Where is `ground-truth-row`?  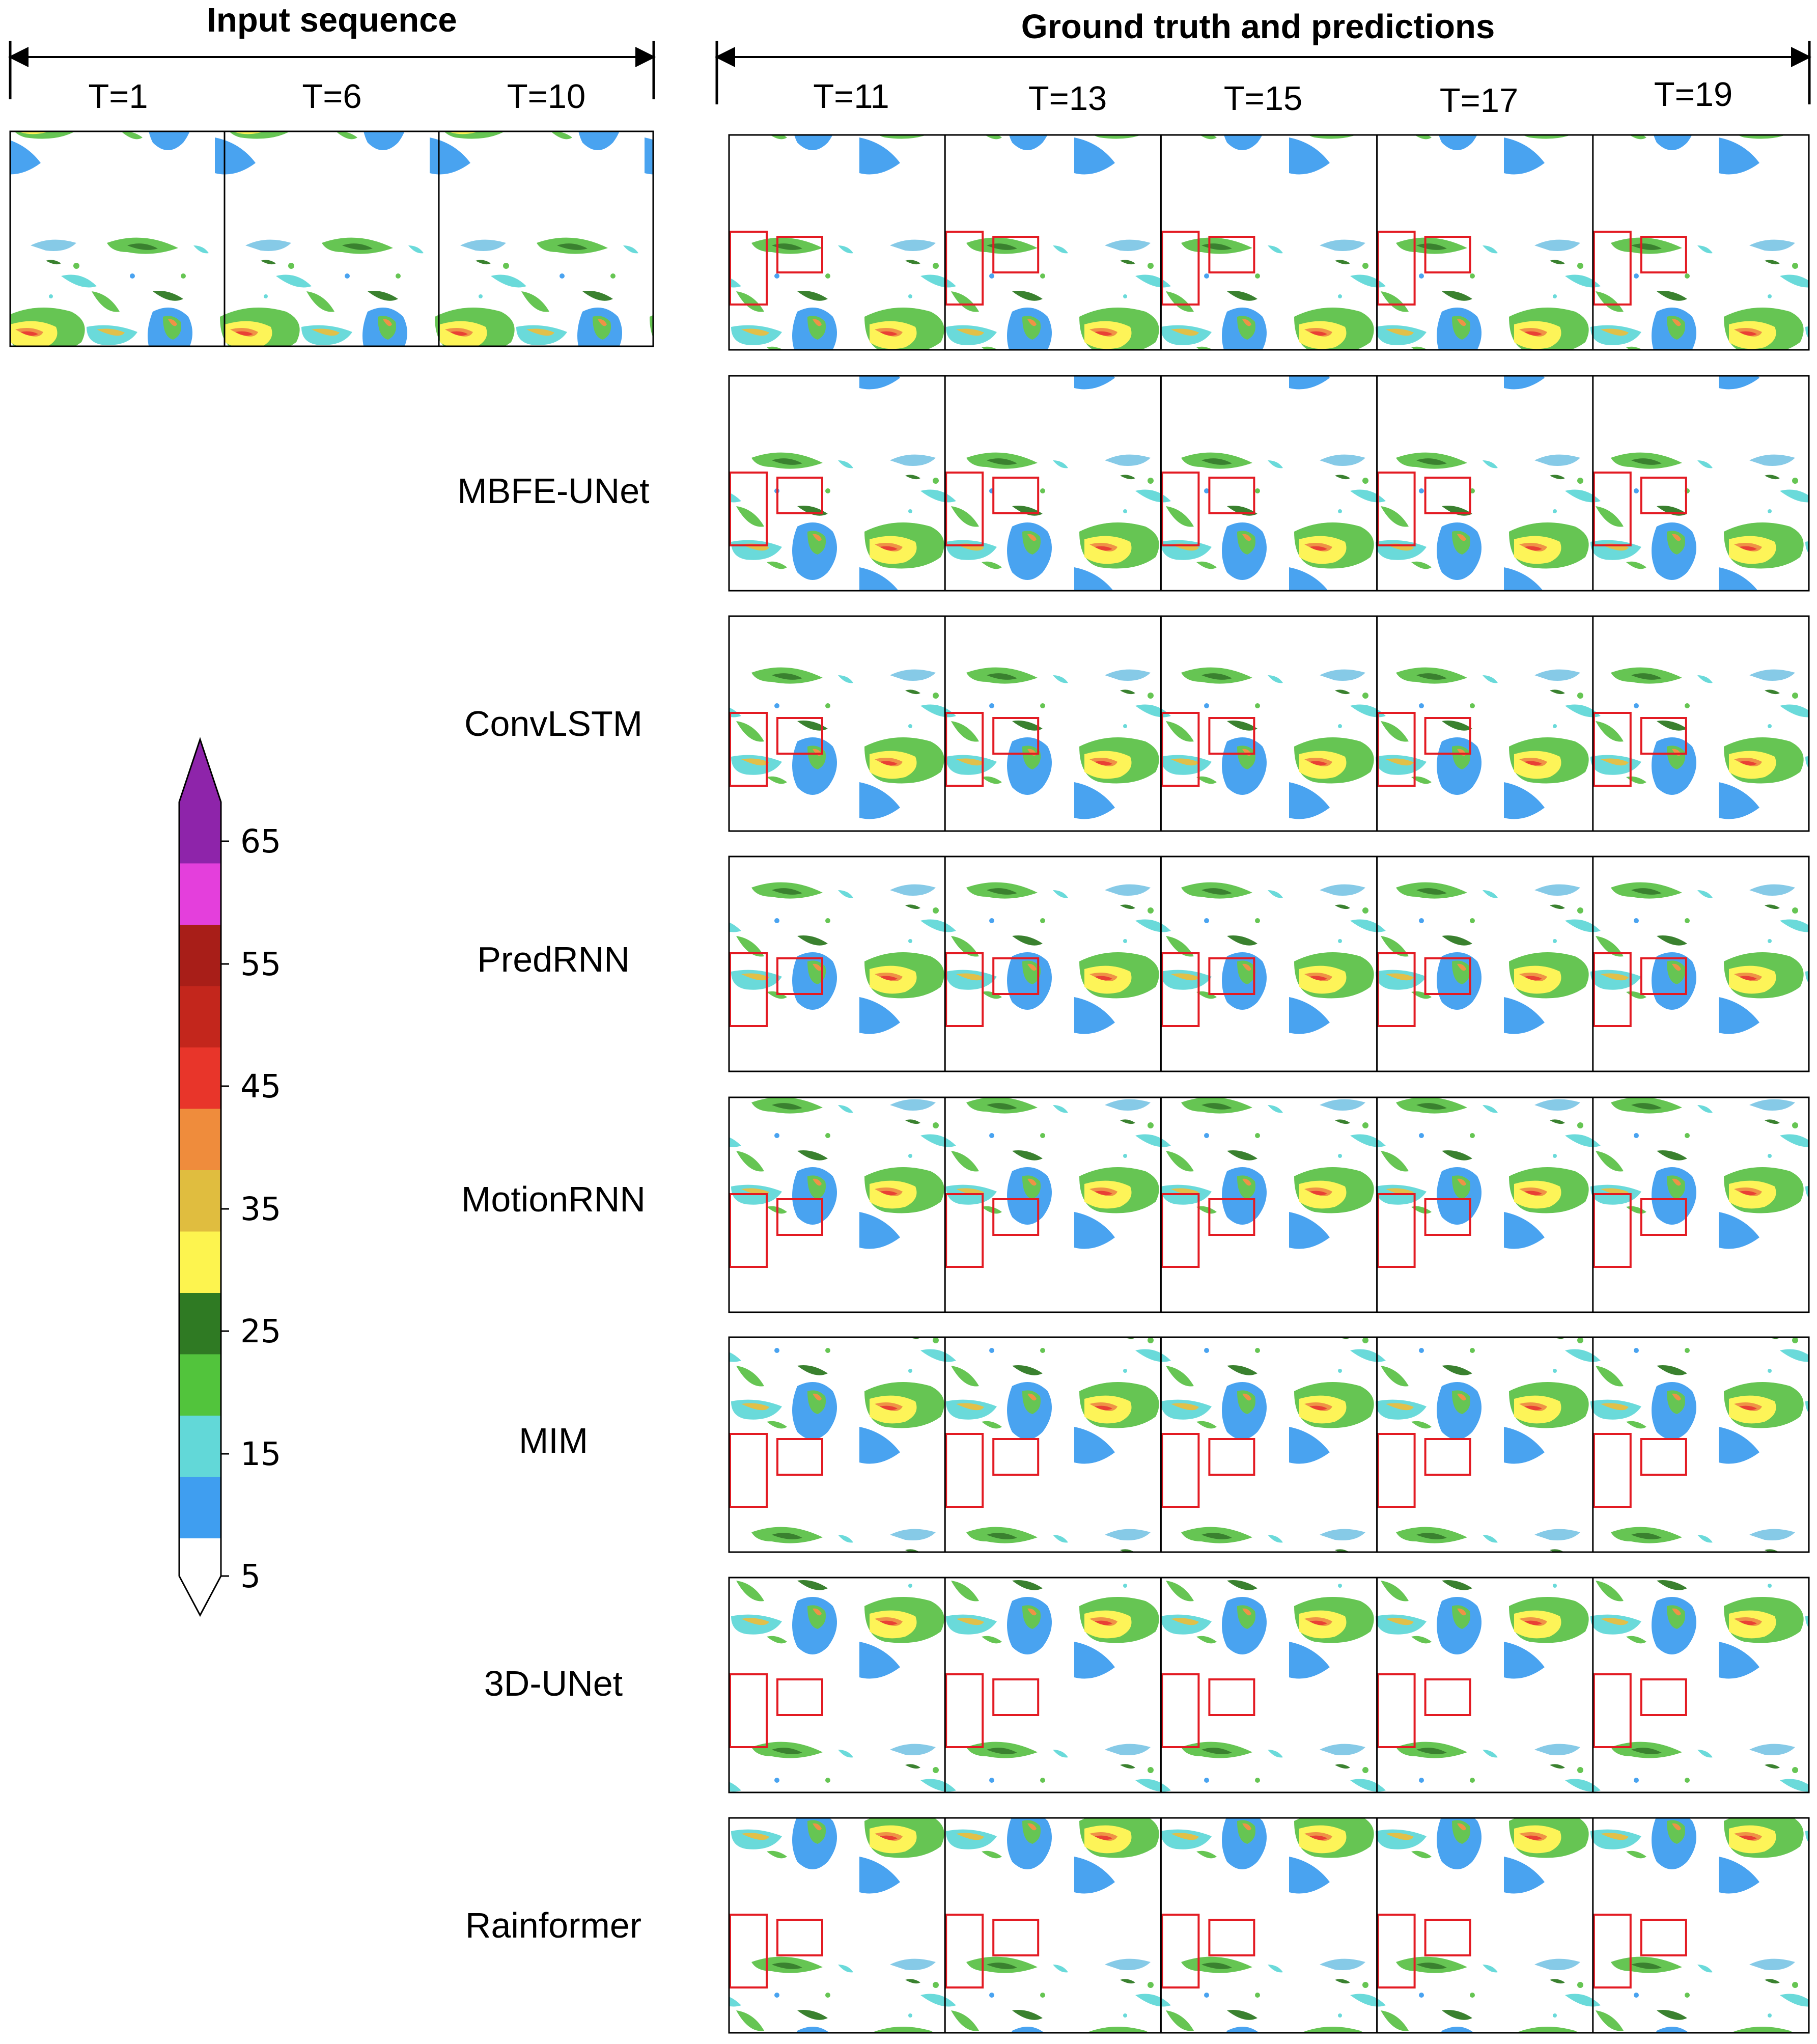
ground-truth-row is located at coordinates (1269, 242).